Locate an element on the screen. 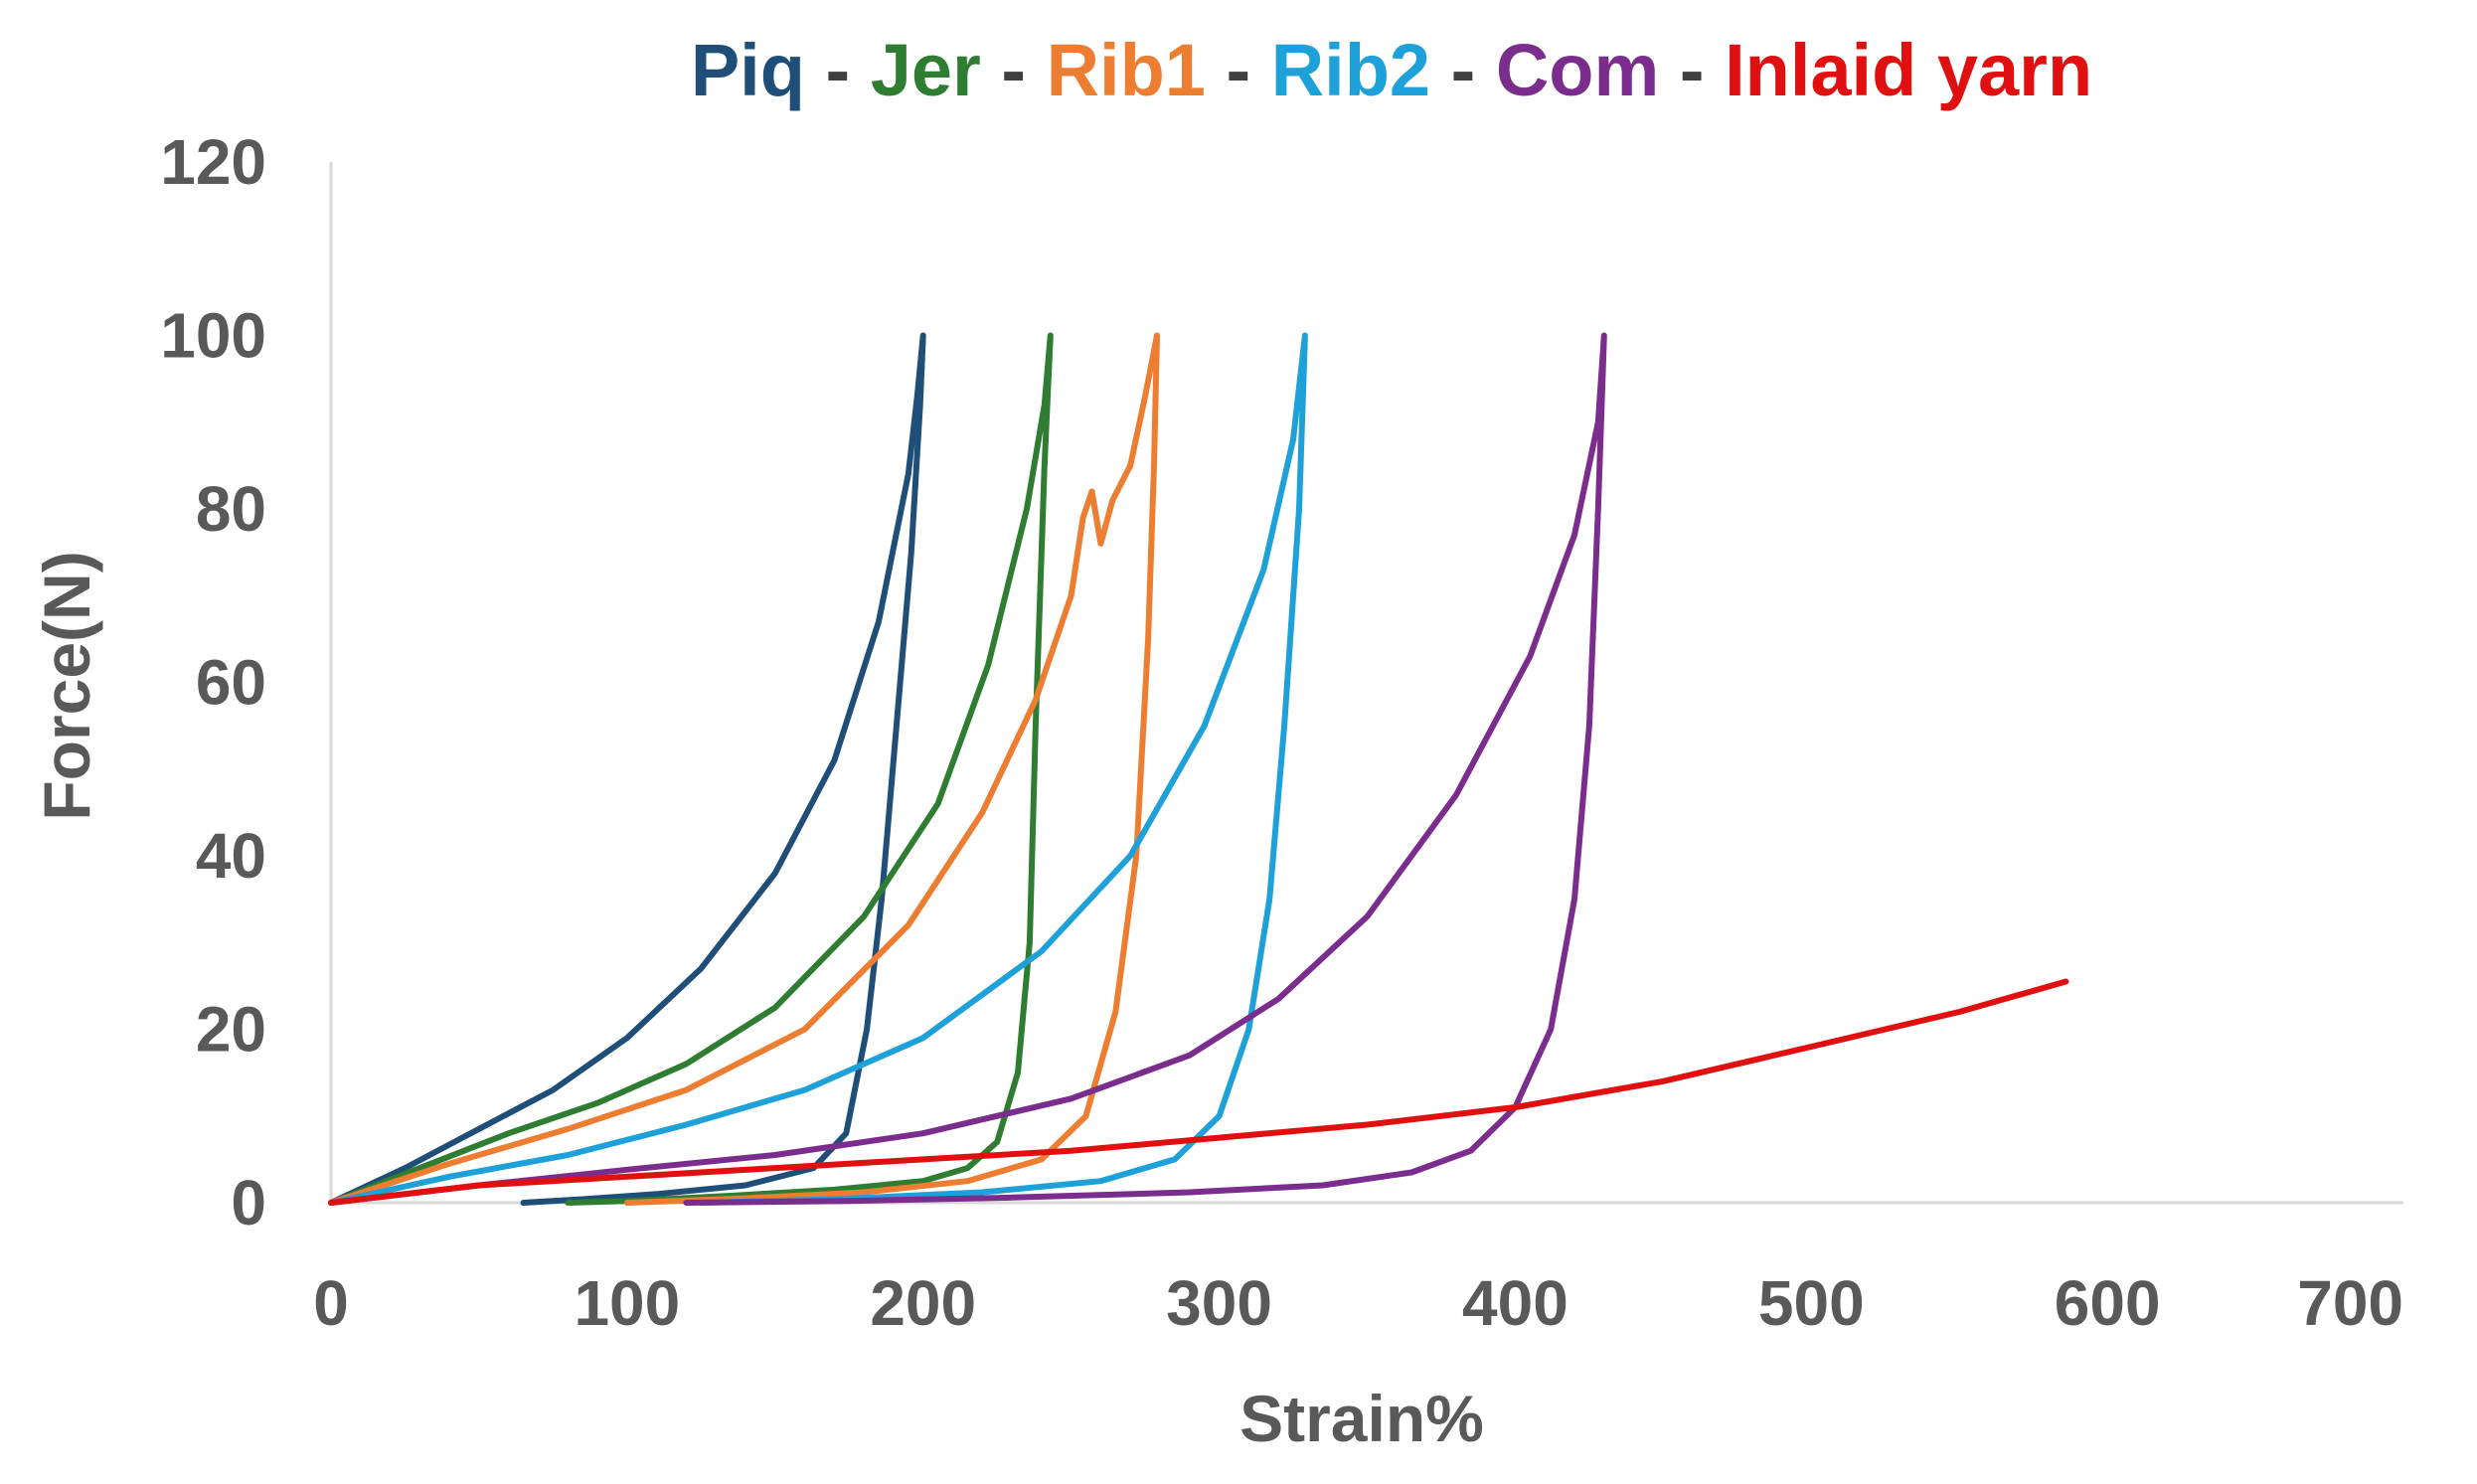 The width and height of the screenshot is (2477, 1484). y-tick-label: 0 is located at coordinates (248, 1202).